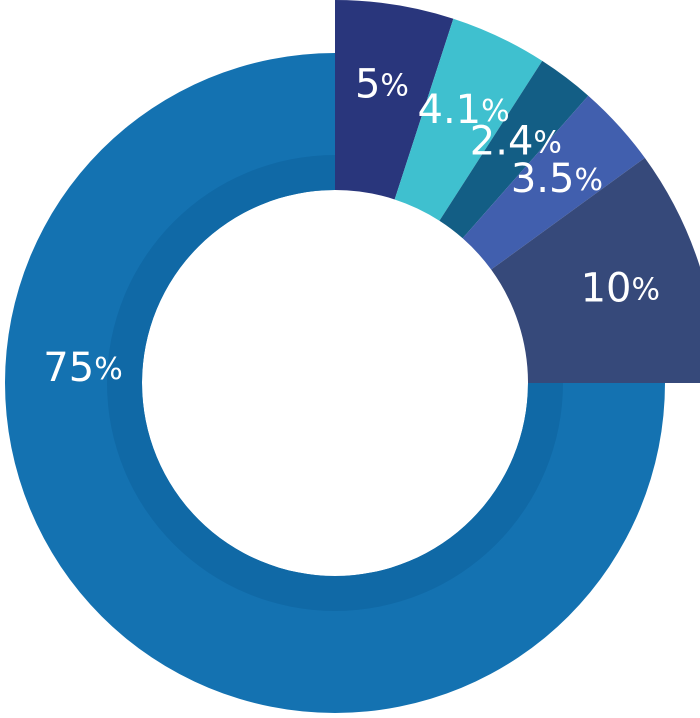 The height and width of the screenshot is (718, 700). Describe the element at coordinates (557, 179) in the screenshot. I see `slice-label-3: 3.5%` at that location.